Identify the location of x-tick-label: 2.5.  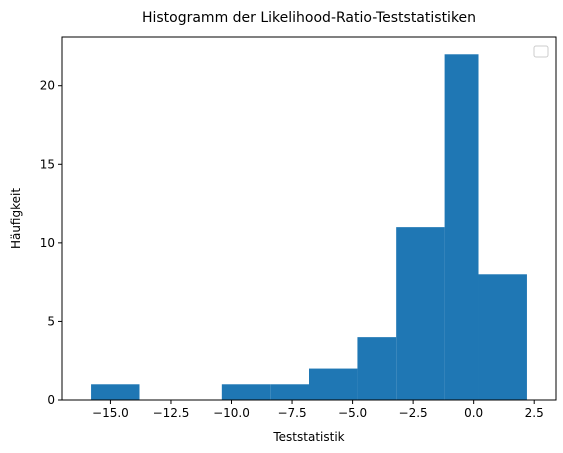
(534, 413).